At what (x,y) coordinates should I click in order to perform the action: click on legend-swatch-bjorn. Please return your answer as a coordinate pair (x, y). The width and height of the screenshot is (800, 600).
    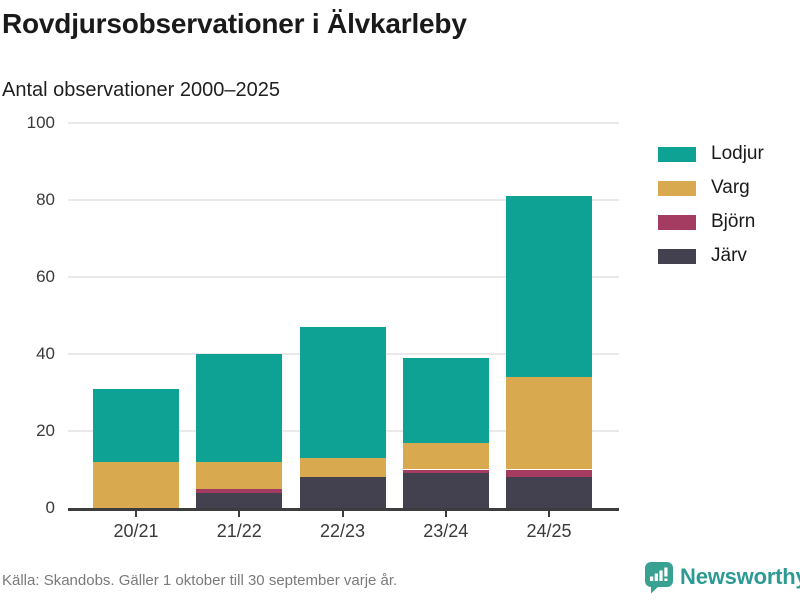
    Looking at the image, I should click on (677, 222).